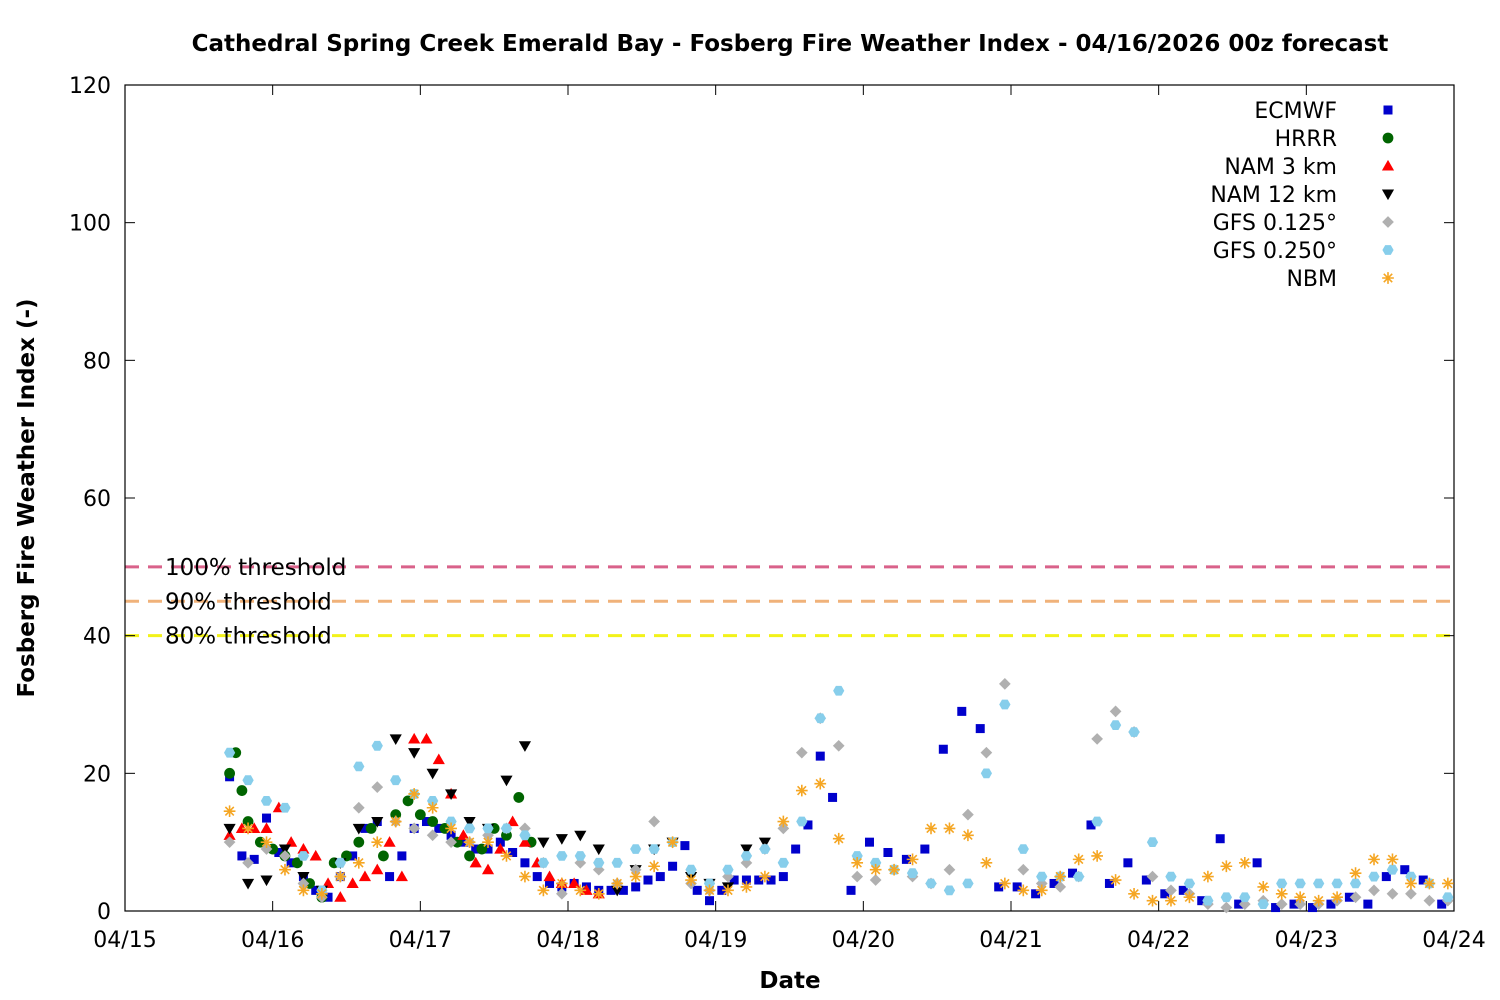  Describe the element at coordinates (248, 602) in the screenshot. I see `threshold-label: 90% threshold` at that location.